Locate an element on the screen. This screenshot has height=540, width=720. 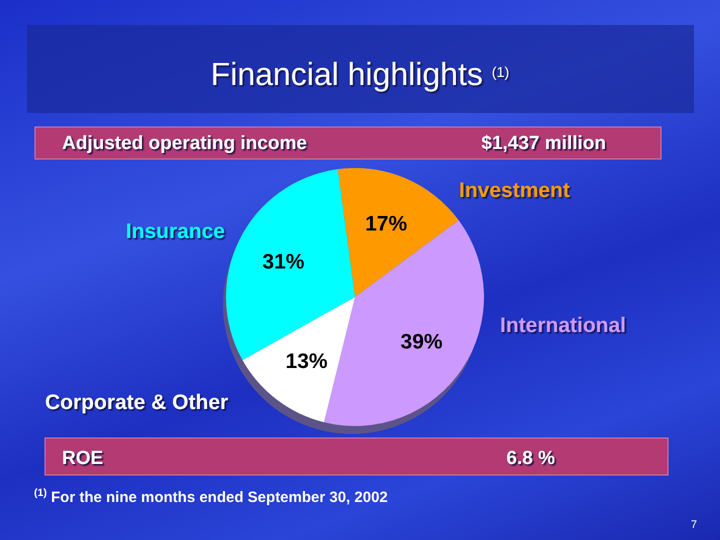
text: $1,437 million is located at coordinates (543, 143).